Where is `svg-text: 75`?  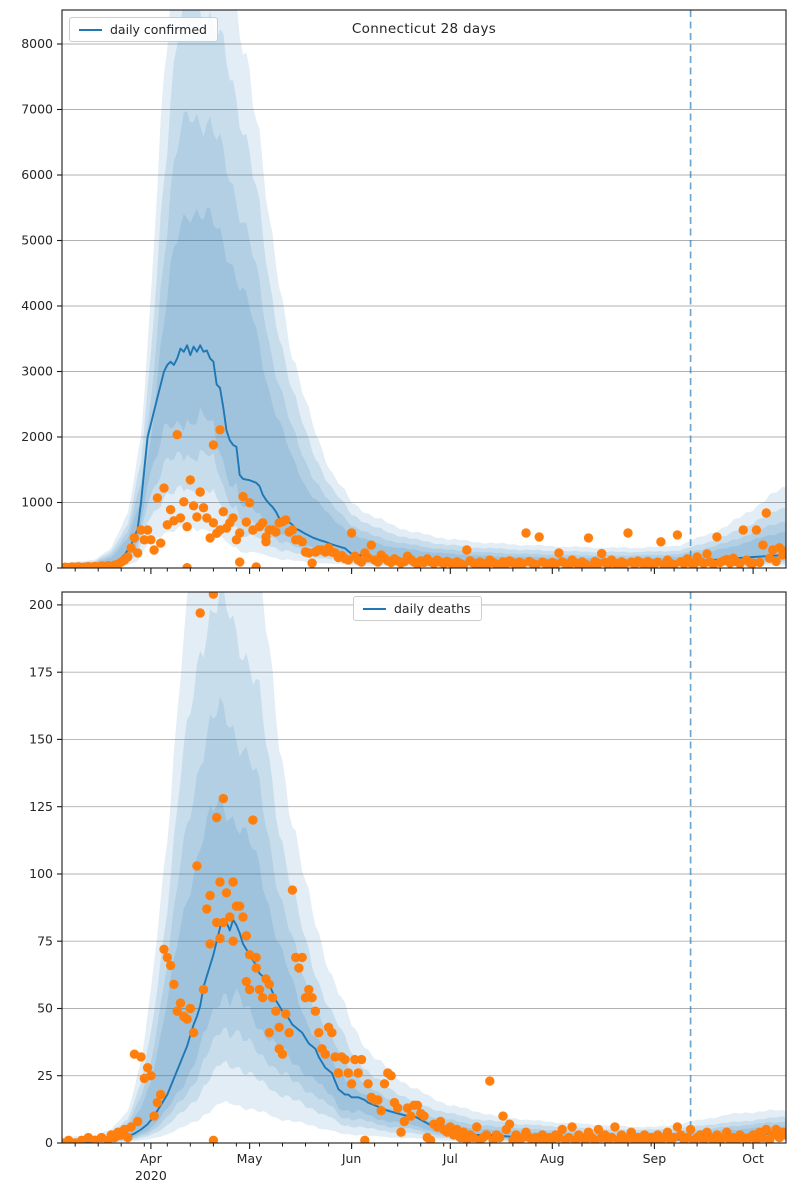 svg-text: 75 is located at coordinates (45, 940).